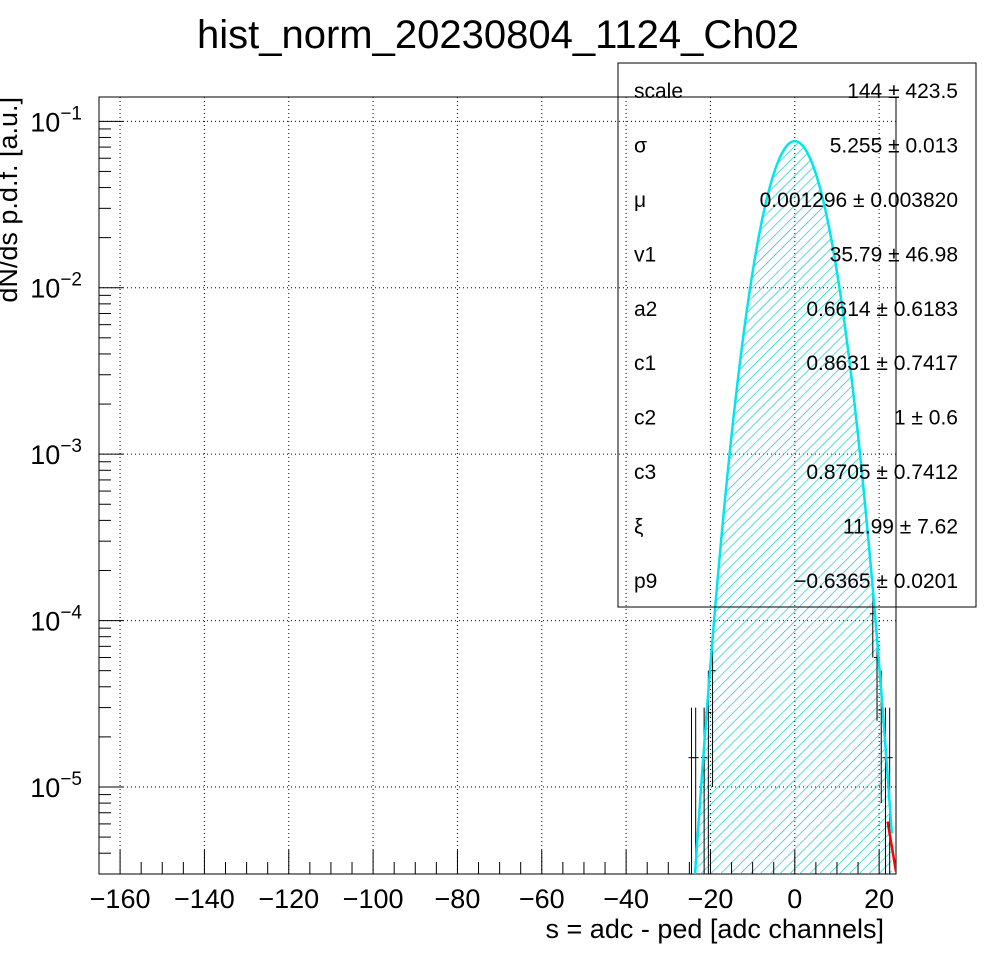 The height and width of the screenshot is (972, 996). I want to click on stat-value: 11.99 ± 7.62, so click(900, 526).